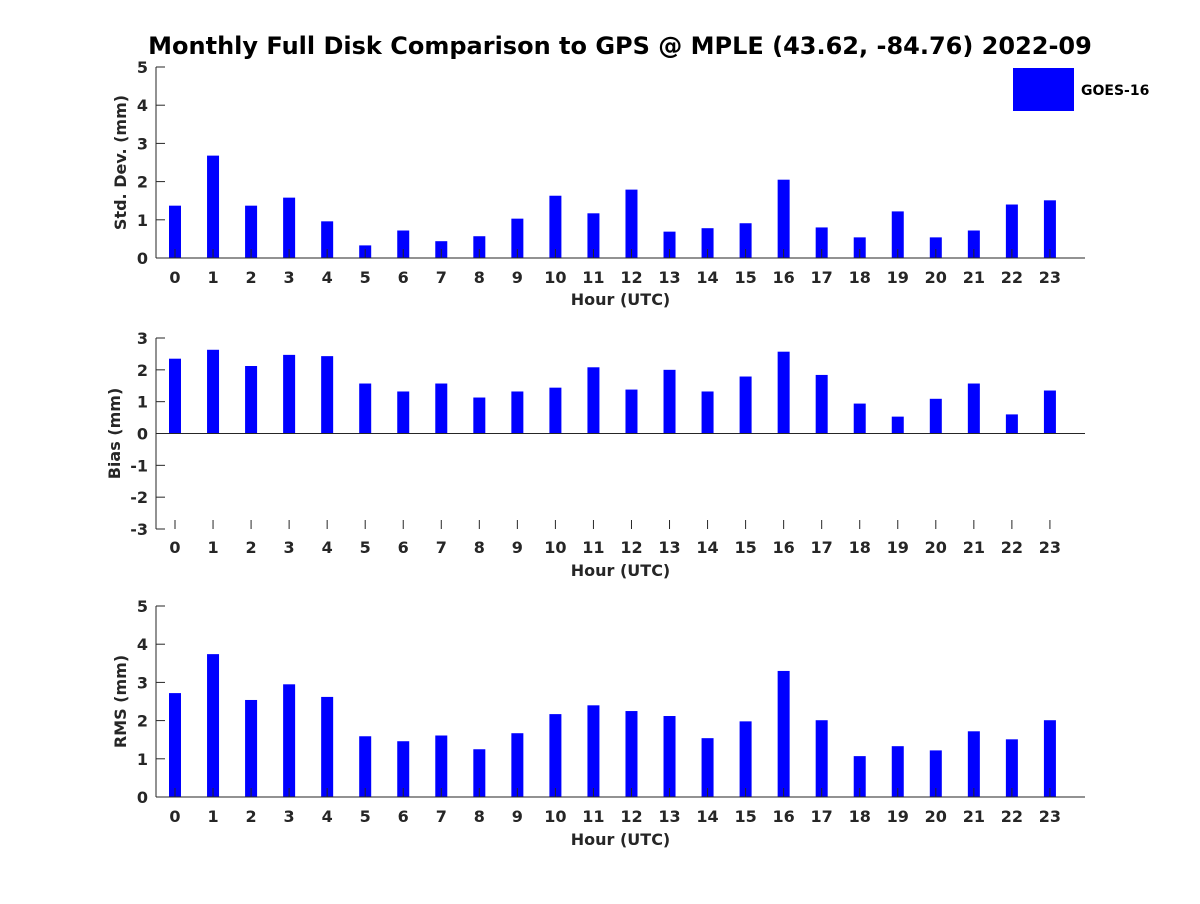  I want to click on x-tick-label-panel1: 14, so click(707, 277).